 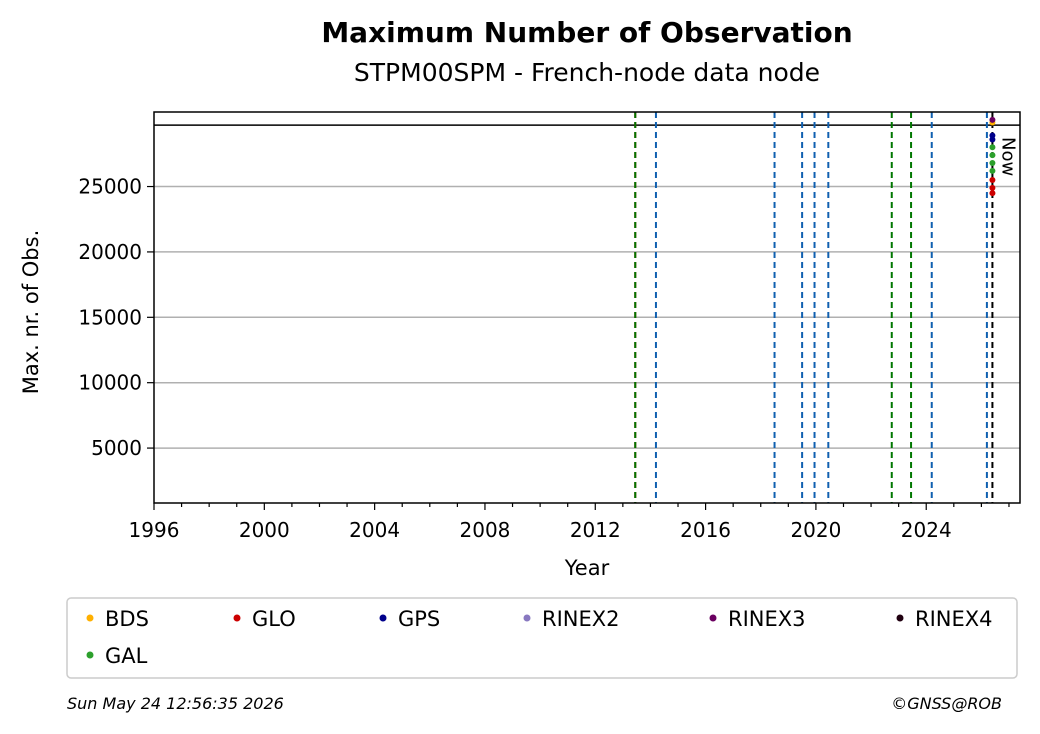 What do you see at coordinates (946, 703) in the screenshot?
I see `footer-copyright: ©GNSS@ROB` at bounding box center [946, 703].